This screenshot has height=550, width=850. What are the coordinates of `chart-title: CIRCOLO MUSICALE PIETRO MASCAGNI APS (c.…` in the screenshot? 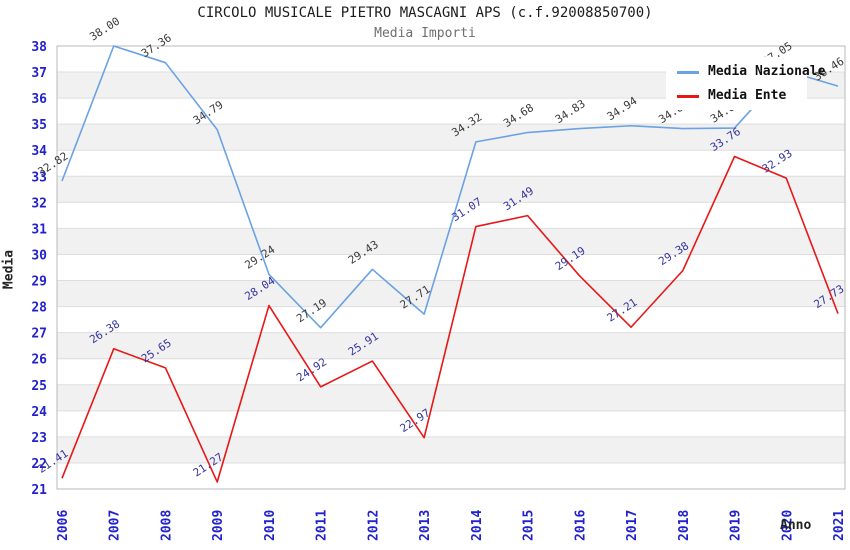 It's located at (425, 13).